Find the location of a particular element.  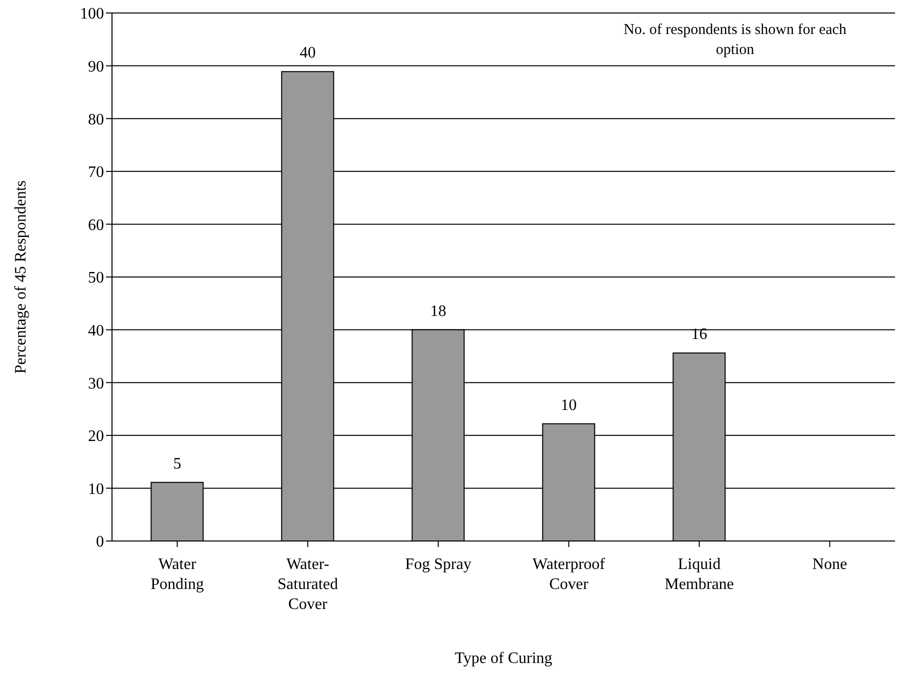

x-axis-title: Type of Curing is located at coordinates (503, 658).